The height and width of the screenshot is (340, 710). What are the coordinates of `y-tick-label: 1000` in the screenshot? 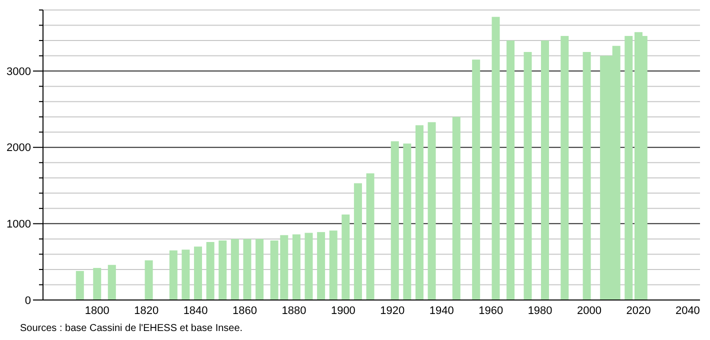 It's located at (18, 224).